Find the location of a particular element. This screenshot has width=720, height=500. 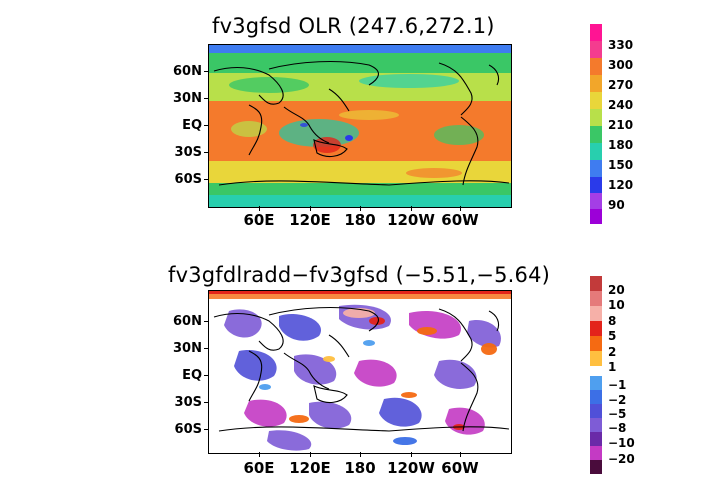

difference-map-field is located at coordinates (360, 372).